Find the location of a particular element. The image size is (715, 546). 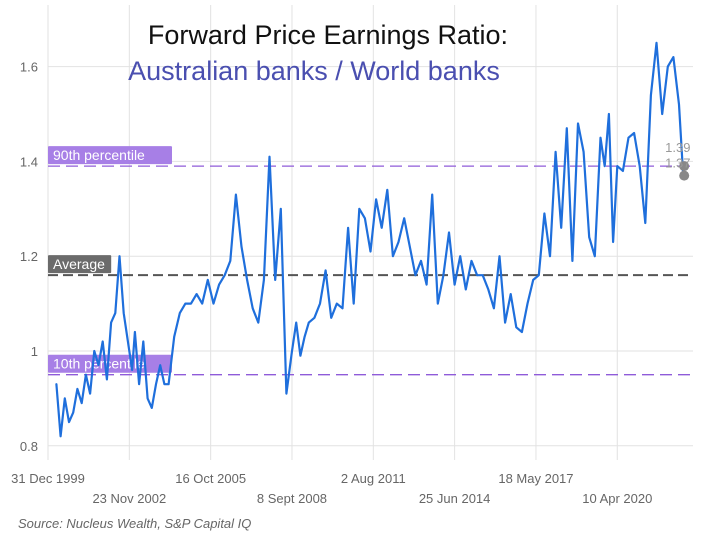

reference-tag-average is located at coordinates (80, 264).